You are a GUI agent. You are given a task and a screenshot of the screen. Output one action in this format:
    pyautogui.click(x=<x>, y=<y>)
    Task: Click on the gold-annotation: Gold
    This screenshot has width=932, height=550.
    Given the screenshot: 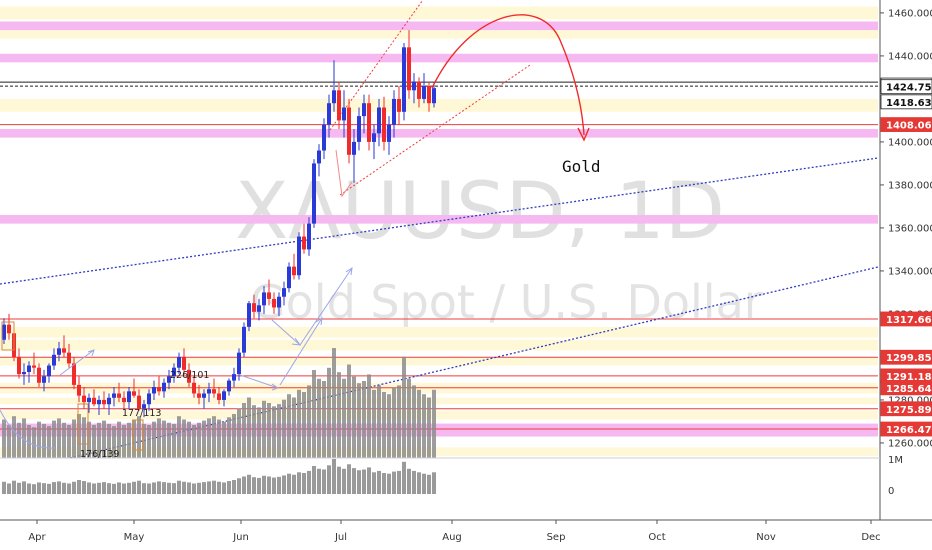 What is the action you would take?
    pyautogui.click(x=581, y=166)
    